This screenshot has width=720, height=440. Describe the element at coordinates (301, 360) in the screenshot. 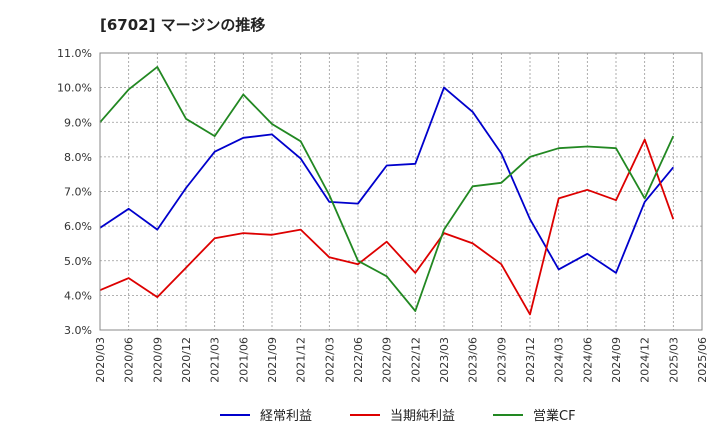

I see `x-tick-label: 2021/12` at that location.